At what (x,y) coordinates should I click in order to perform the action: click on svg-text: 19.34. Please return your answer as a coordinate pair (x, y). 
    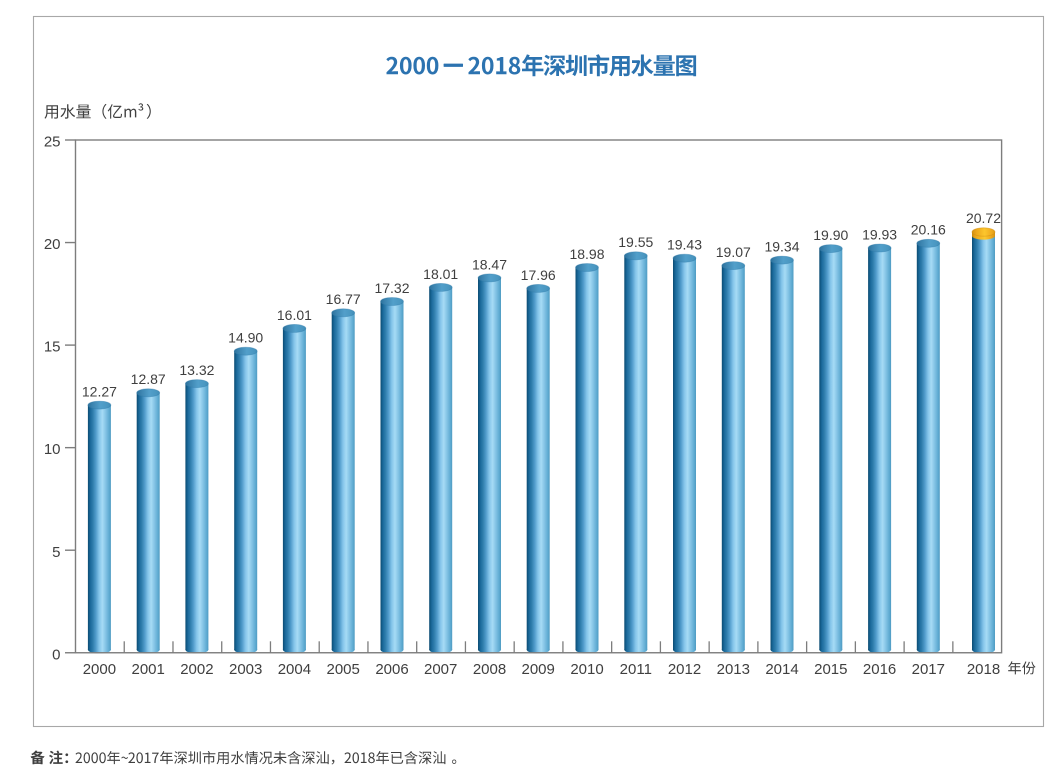
    Looking at the image, I should click on (781, 247).